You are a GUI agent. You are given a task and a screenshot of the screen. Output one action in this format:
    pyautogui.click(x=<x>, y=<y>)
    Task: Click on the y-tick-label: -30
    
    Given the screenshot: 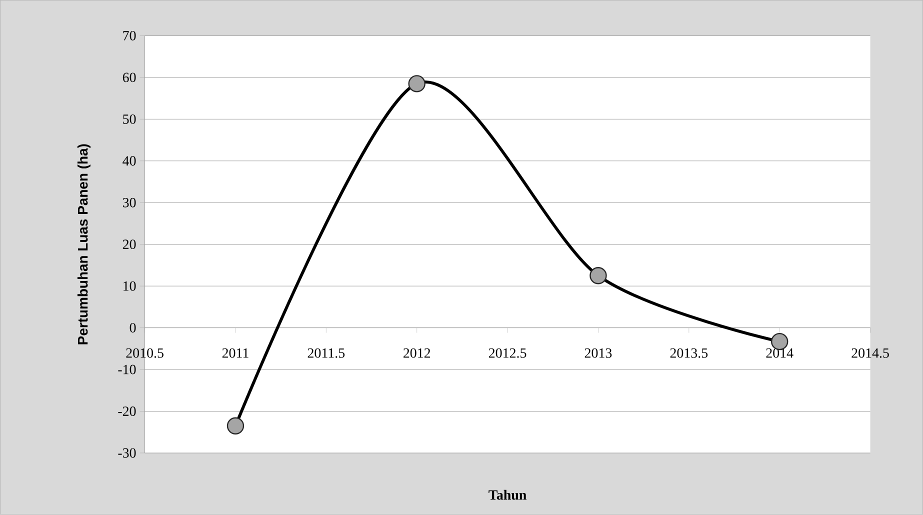 What is the action you would take?
    pyautogui.click(x=127, y=453)
    